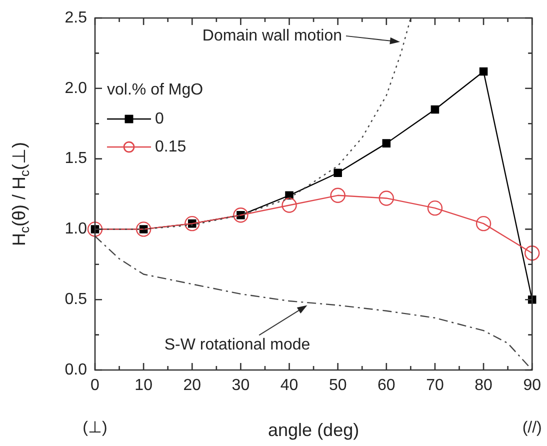 The image size is (547, 446). I want to click on y-tick-label: 0.0, so click(76, 369).